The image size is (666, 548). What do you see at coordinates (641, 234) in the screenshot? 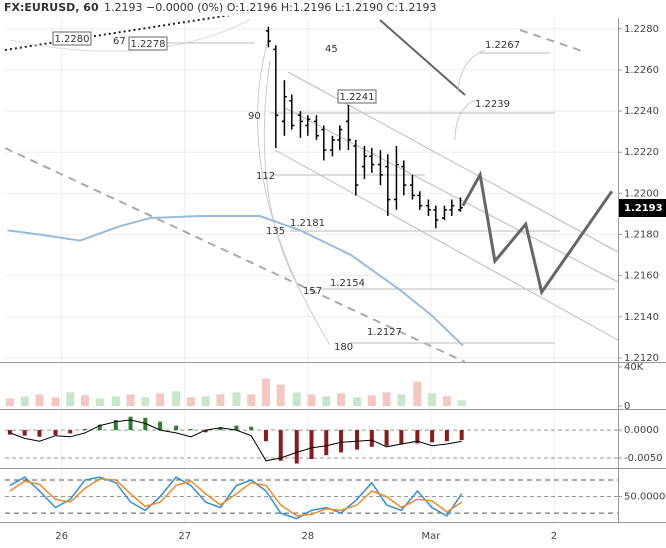
I see `y-tick-label: 1.2180` at bounding box center [641, 234].